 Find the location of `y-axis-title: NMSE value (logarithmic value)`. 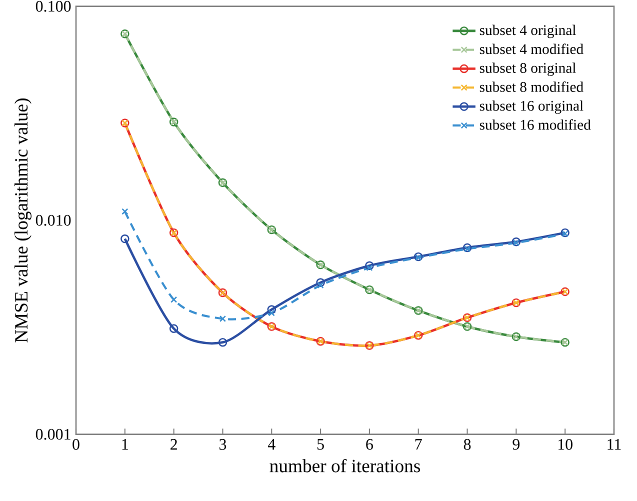

y-axis-title: NMSE value (logarithmic value) is located at coordinates (23, 220).